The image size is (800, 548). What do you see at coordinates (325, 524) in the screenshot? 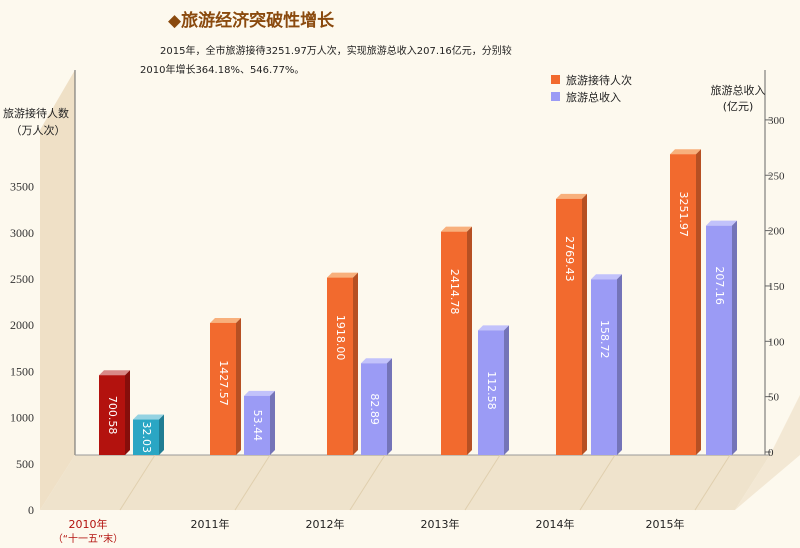
I see `category-label: 2012年` at bounding box center [325, 524].